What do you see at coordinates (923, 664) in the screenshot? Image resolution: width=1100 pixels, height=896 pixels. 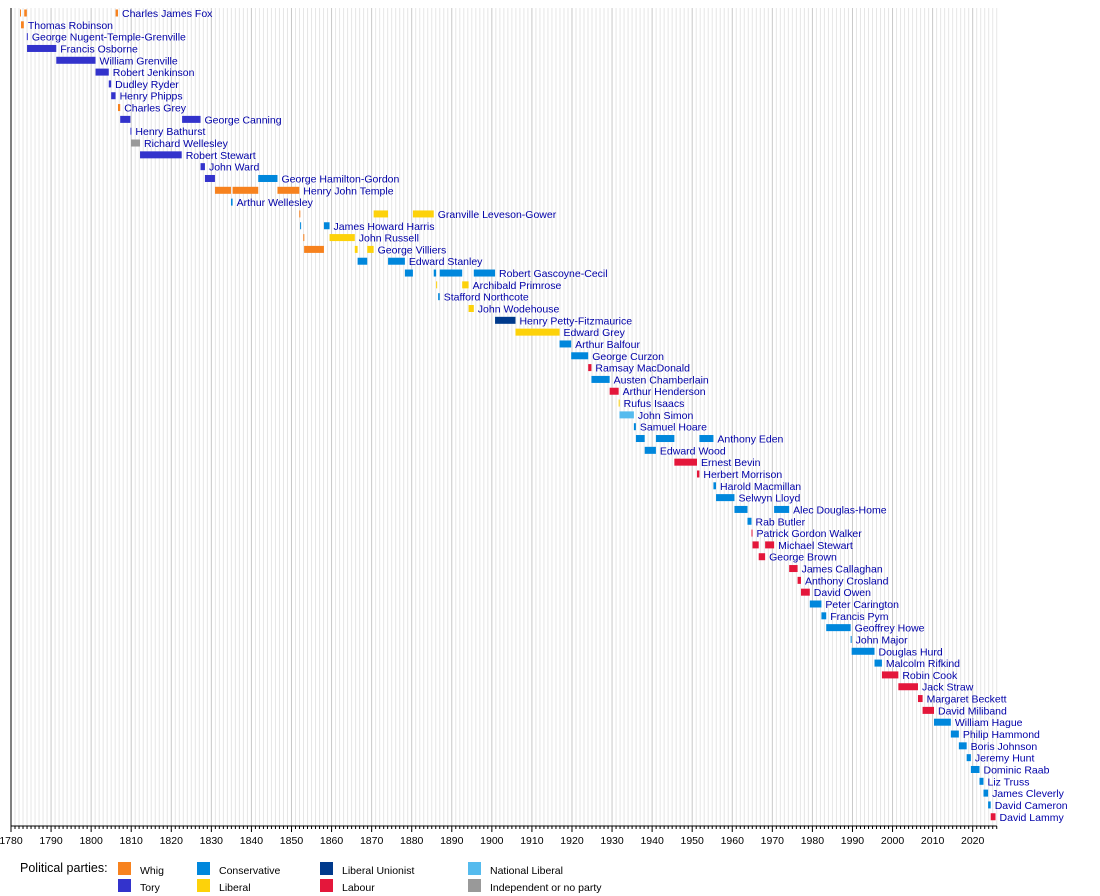 I see `person-label: Malcolm Rifkind` at bounding box center [923, 664].